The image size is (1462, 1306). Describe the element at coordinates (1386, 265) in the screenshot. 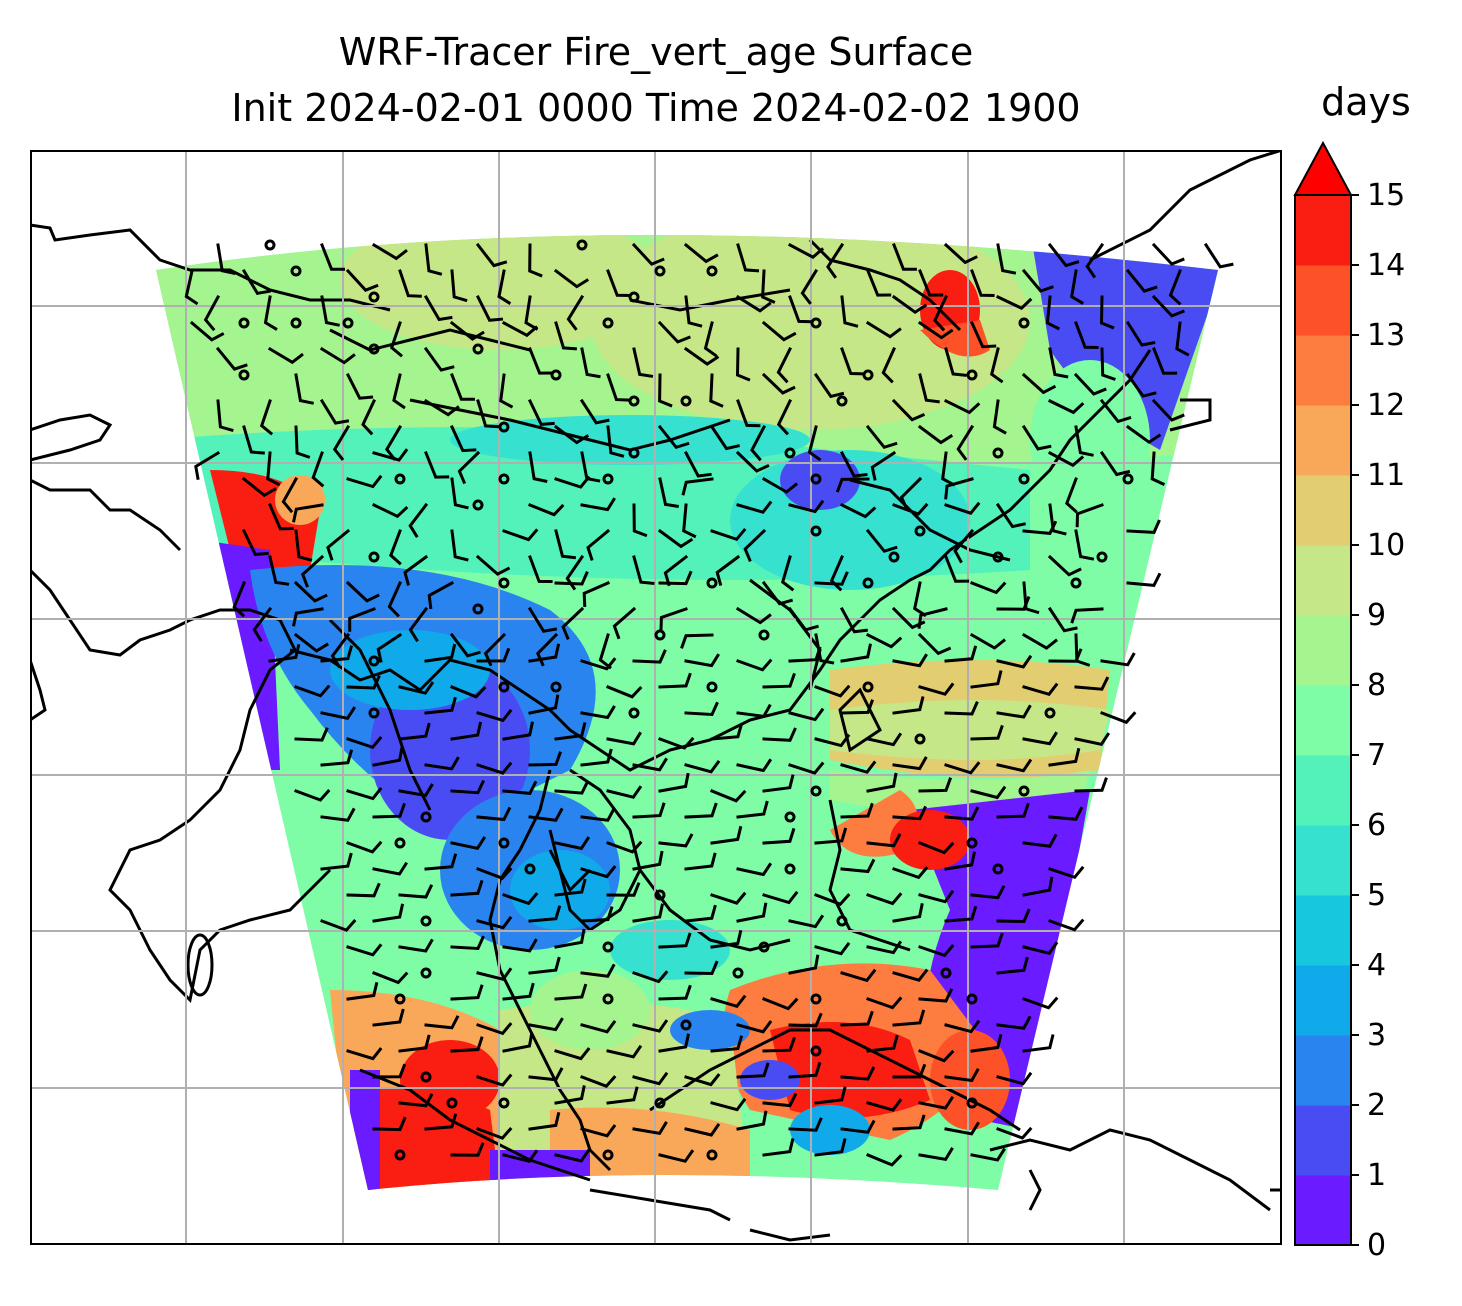

I see `colorbar-tick-label: 14` at that location.